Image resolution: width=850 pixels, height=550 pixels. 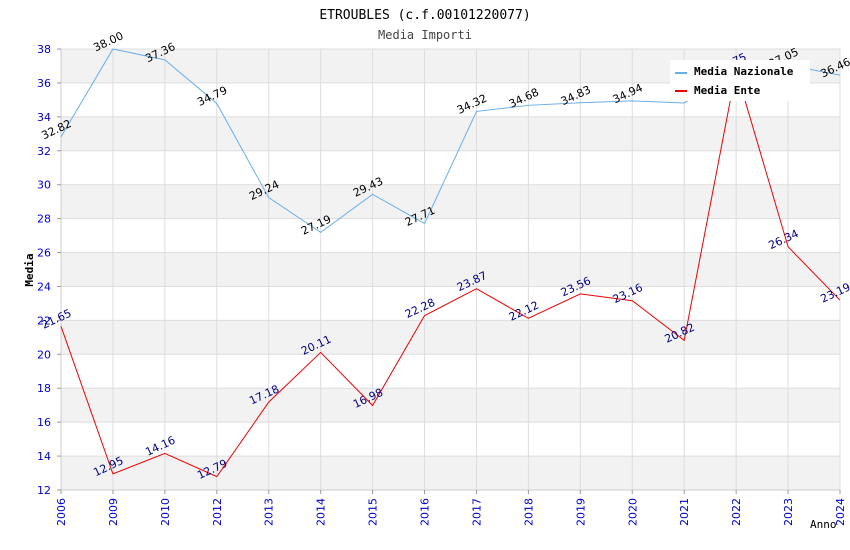 I want to click on y-tick-label: 14, so click(x=44, y=456).